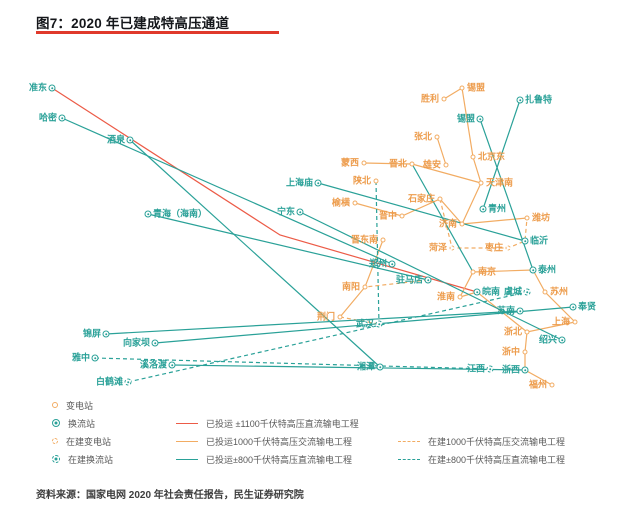  What do you see at coordinates (512, 291) in the screenshot?
I see `station-label: 虞城` at bounding box center [512, 291].